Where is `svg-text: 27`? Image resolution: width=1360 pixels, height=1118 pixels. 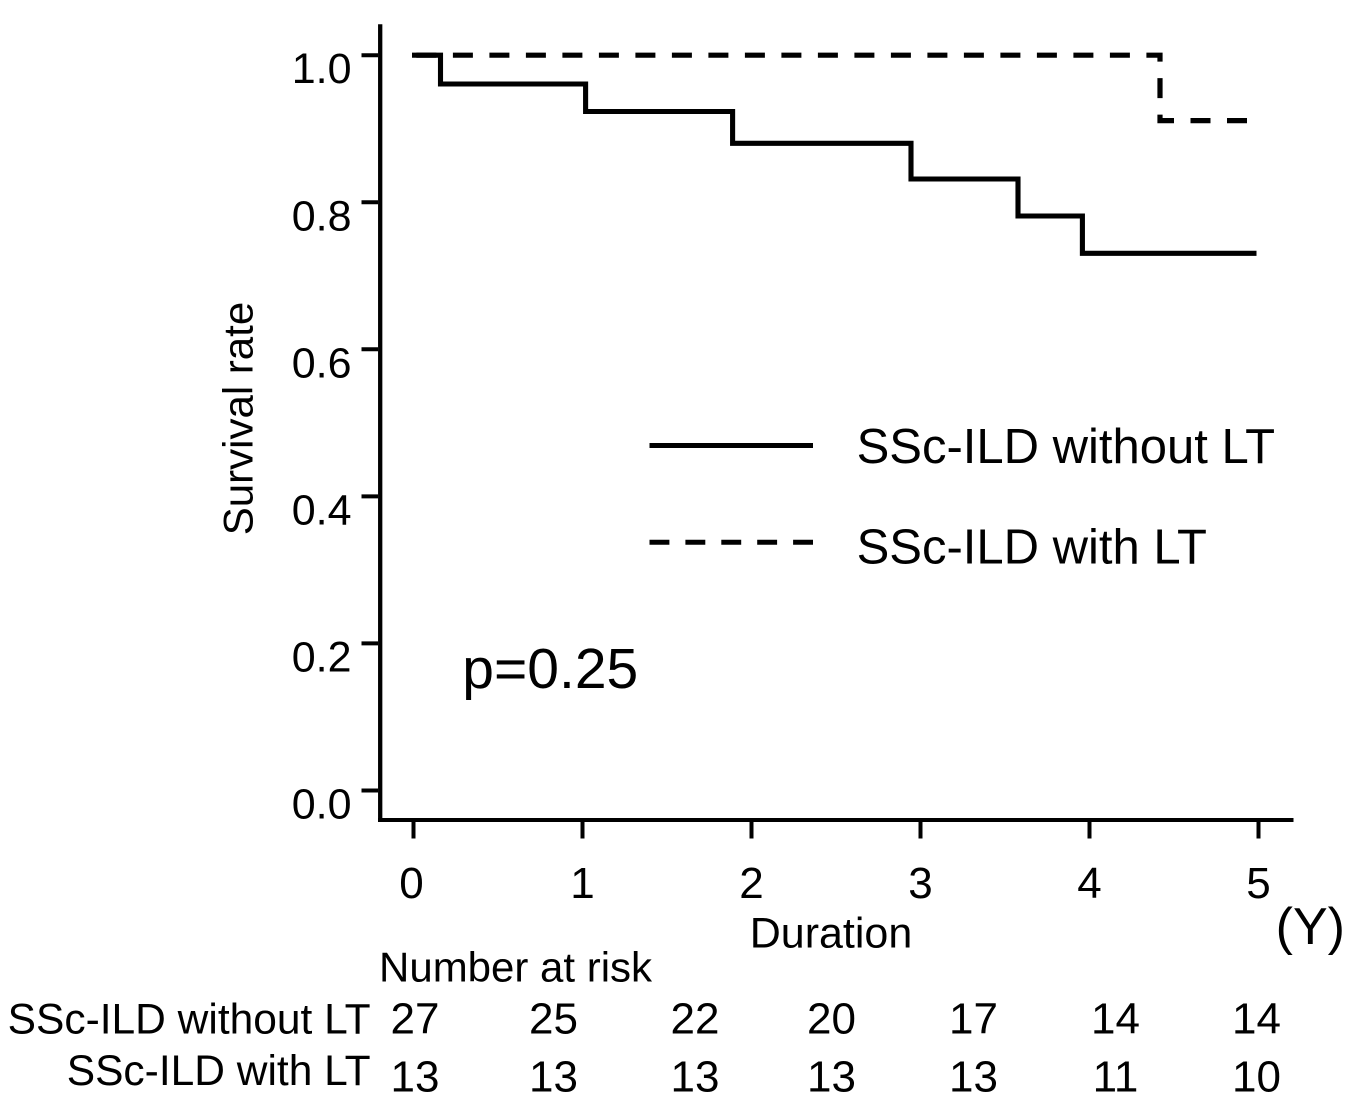 svg-text: 27 is located at coordinates (415, 1019).